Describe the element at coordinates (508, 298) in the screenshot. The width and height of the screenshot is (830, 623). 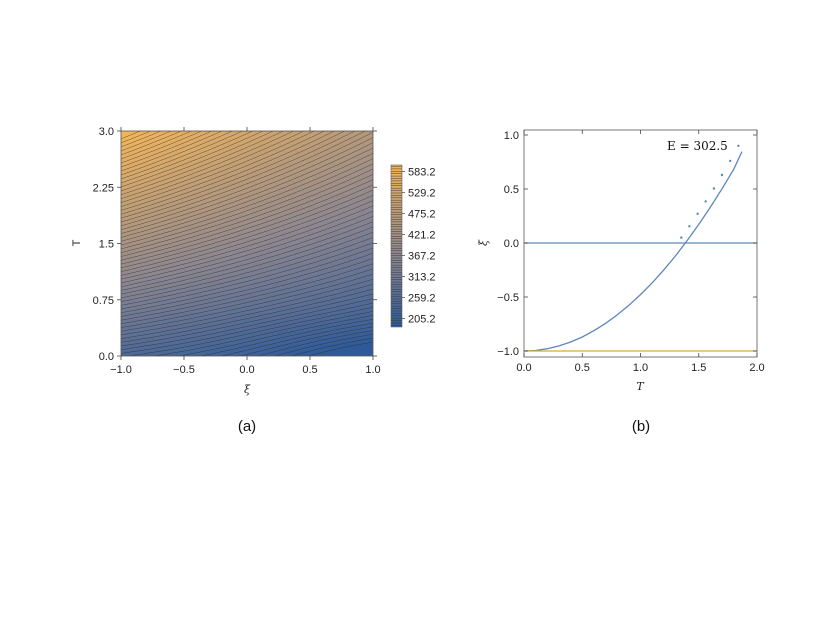
I see `y-tick-label-b: −0.5` at that location.